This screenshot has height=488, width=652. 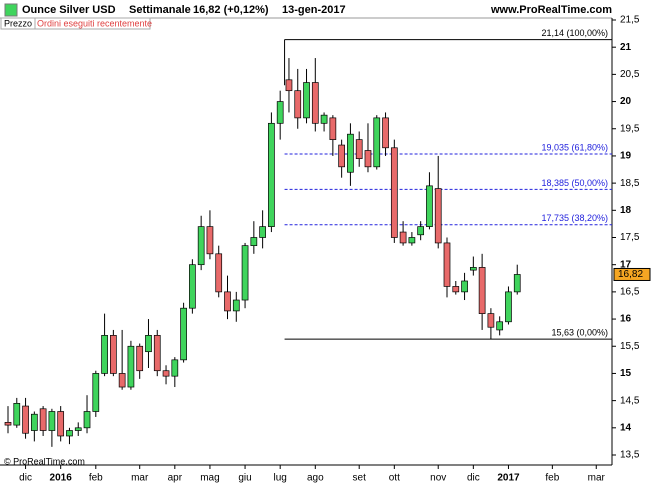 I want to click on y-tick-label: 20,5, so click(x=630, y=74).